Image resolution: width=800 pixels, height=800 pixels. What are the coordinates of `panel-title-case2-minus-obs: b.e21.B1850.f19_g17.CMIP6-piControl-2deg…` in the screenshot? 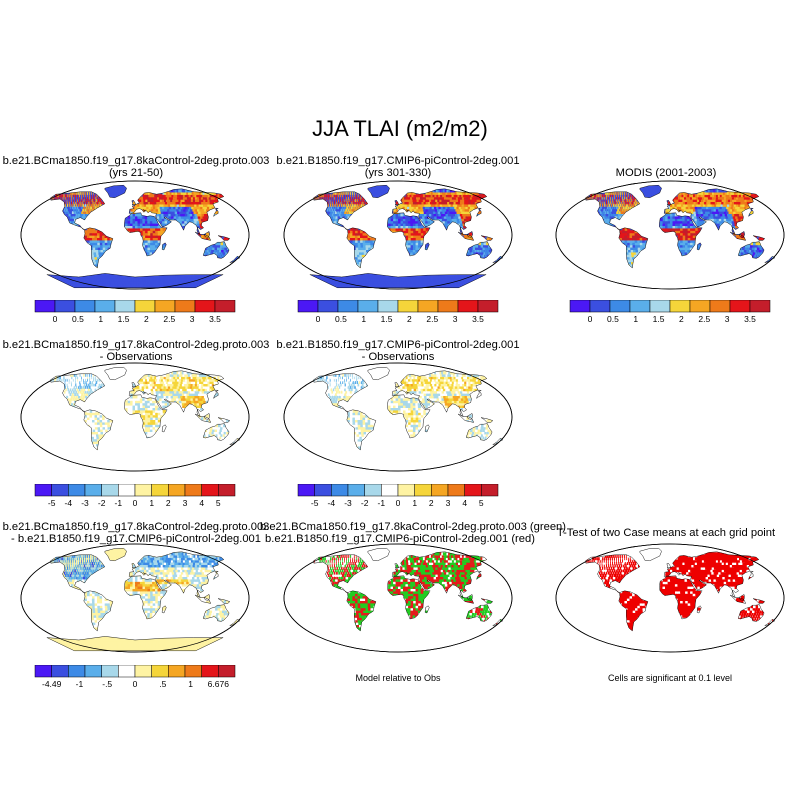 It's located at (398, 351).